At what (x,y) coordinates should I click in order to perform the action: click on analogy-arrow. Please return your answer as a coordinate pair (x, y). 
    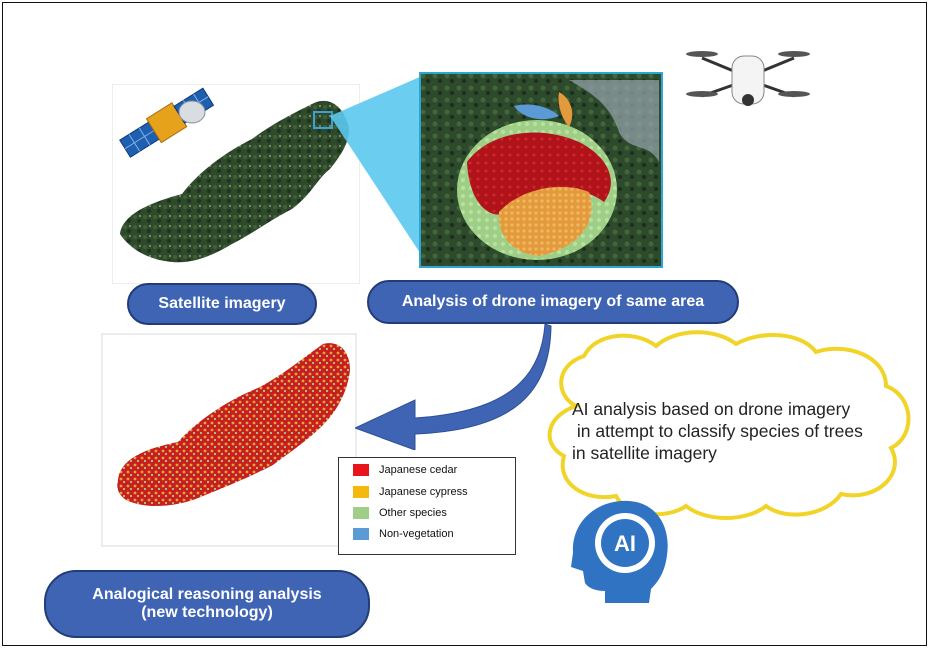
    Looking at the image, I should click on (453, 386).